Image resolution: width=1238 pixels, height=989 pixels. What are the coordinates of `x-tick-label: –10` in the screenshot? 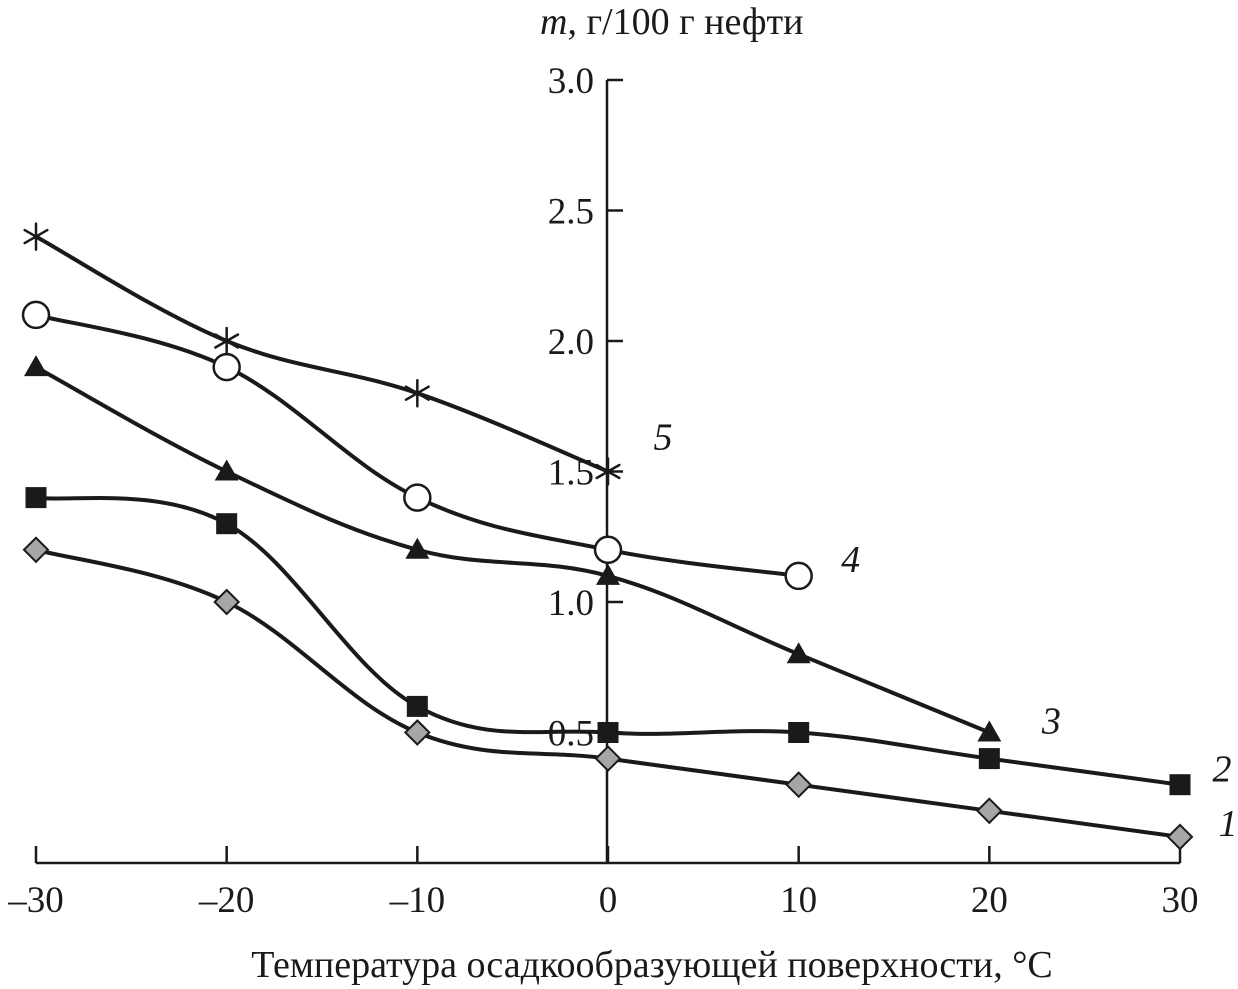 It's located at (417, 900).